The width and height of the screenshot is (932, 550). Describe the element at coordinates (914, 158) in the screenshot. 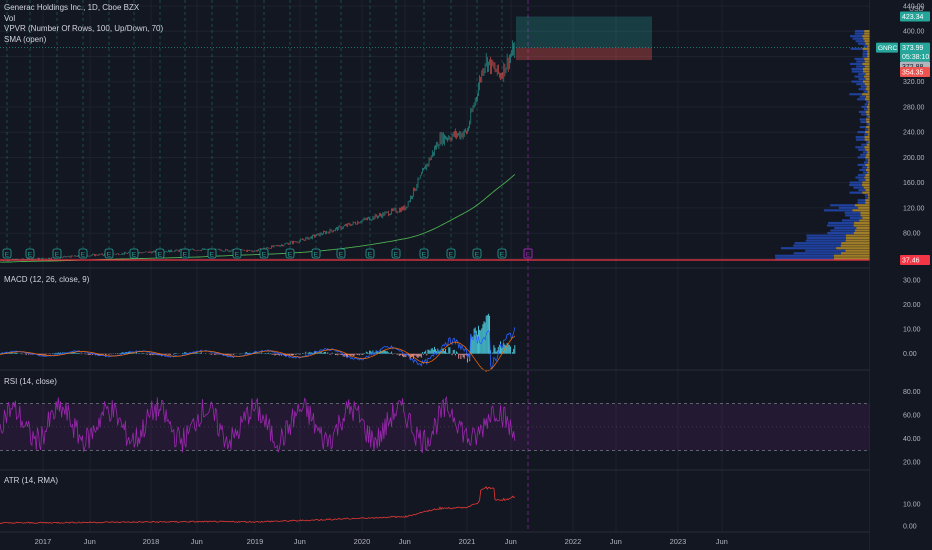

I see `price-tick-label: 200.00` at that location.